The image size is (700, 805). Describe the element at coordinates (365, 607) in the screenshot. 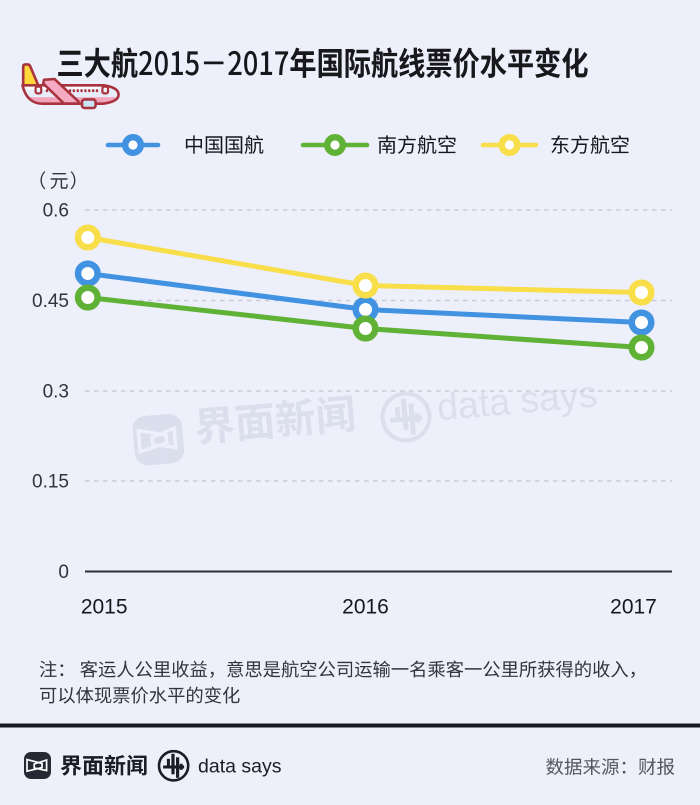

I see `svg-text: 2016` at that location.